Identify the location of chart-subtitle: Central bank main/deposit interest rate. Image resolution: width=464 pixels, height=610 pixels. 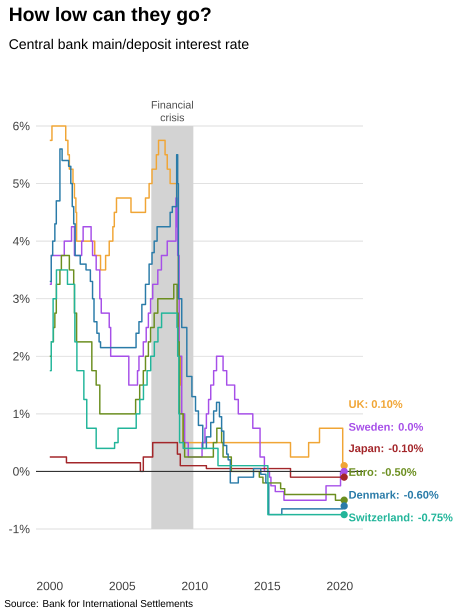
(128, 45).